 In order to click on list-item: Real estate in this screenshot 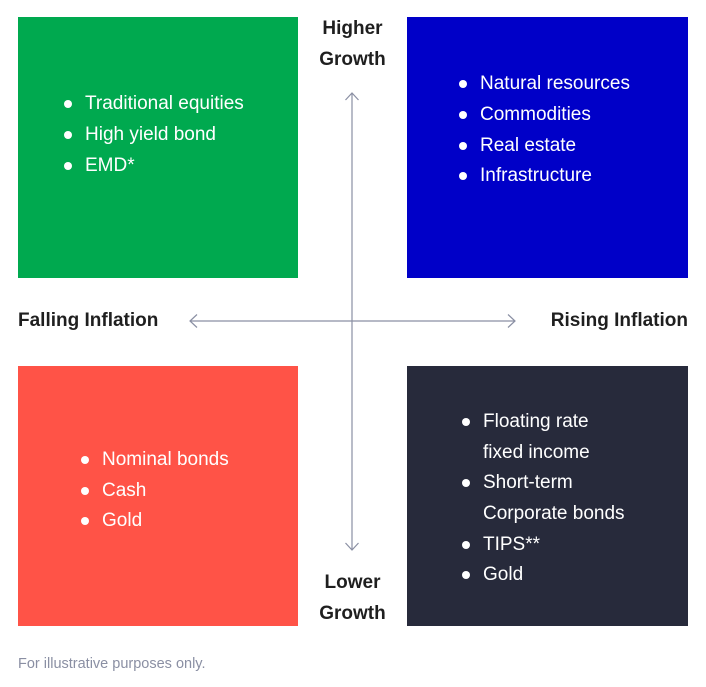, I will do `click(544, 146)`.